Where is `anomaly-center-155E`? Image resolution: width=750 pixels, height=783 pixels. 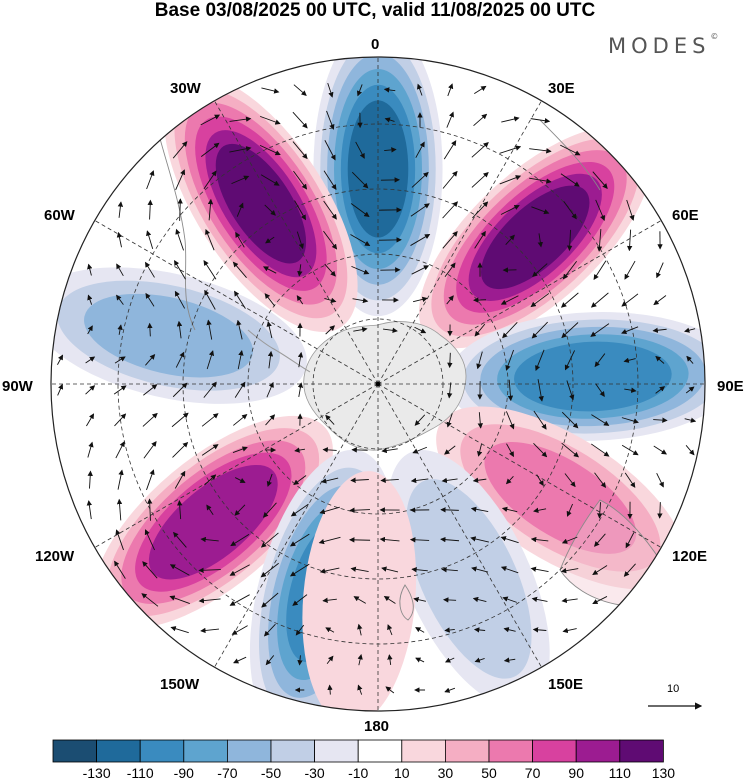
anomaly-center-155E is located at coordinates (469, 579).